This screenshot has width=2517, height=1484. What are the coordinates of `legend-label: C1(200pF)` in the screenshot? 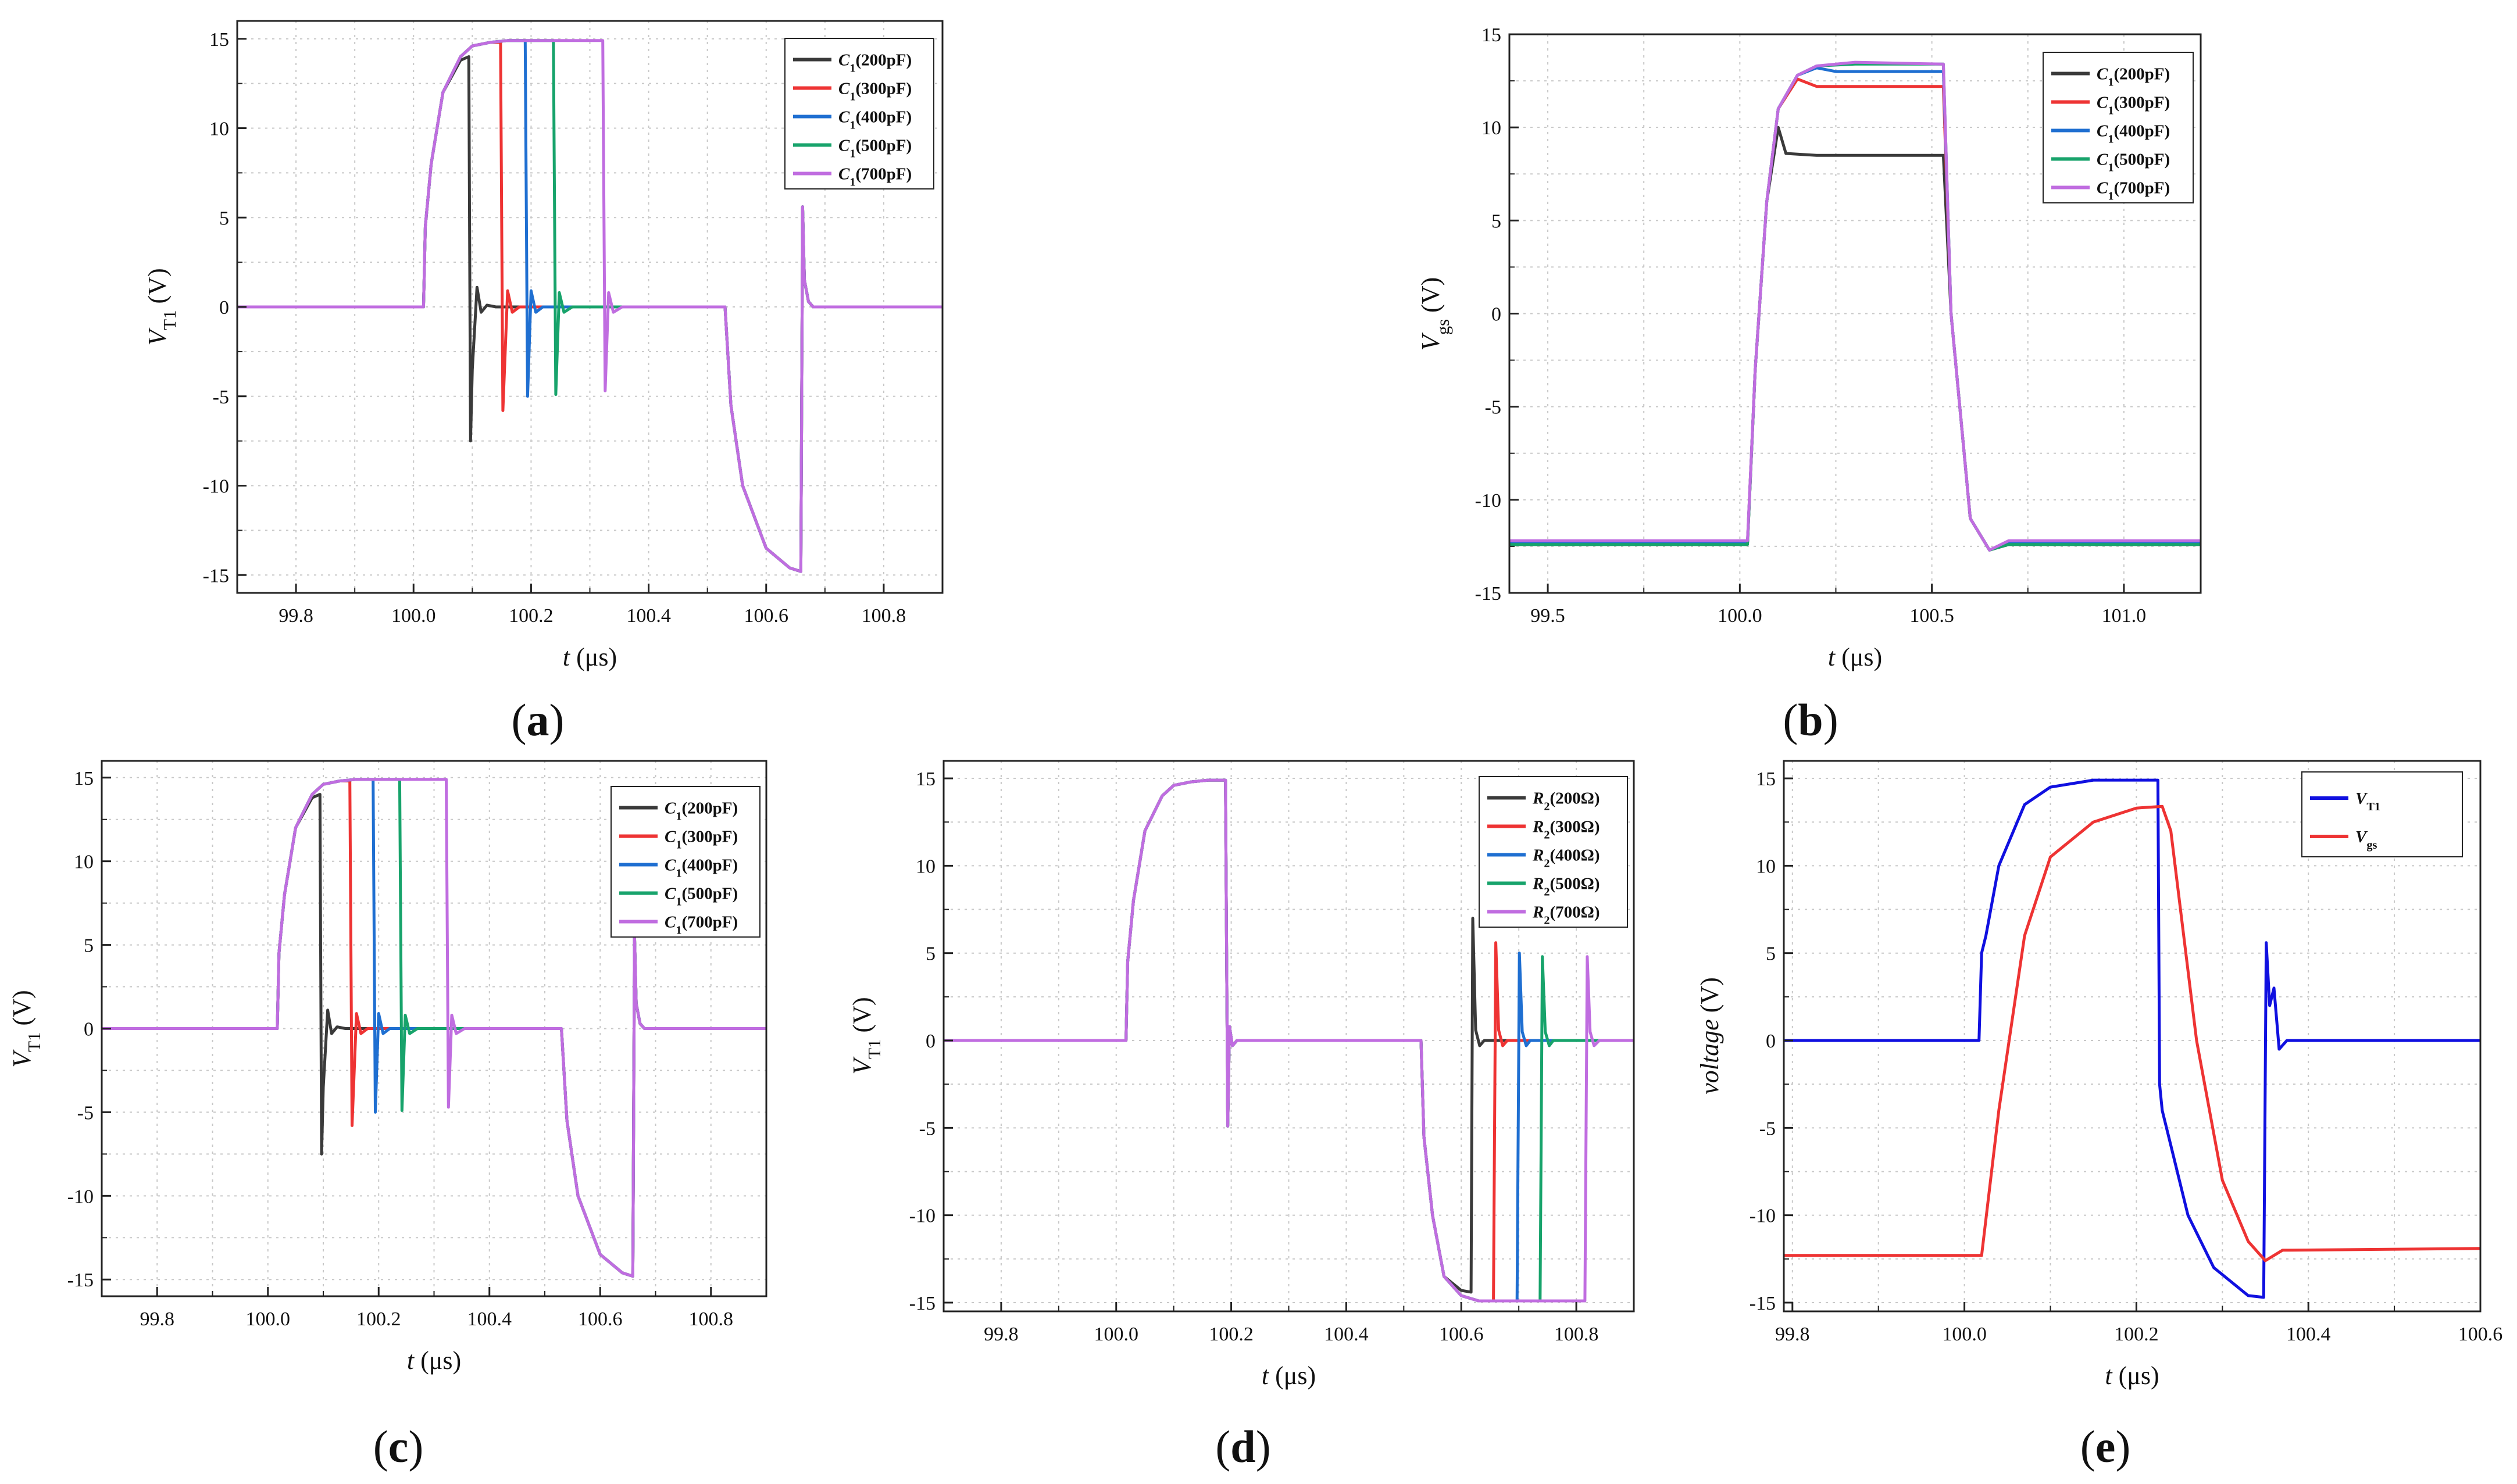 It's located at (875, 63).